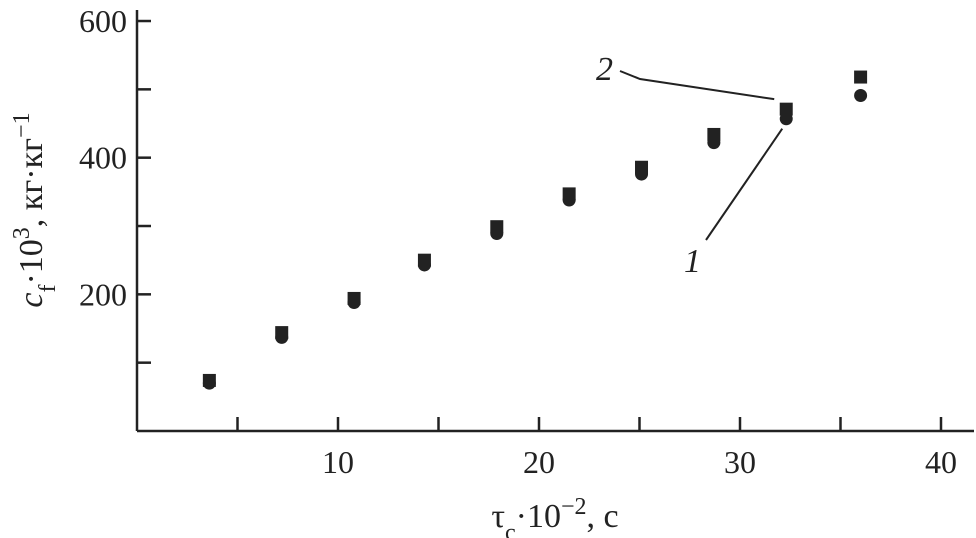 The width and height of the screenshot is (976, 538). I want to click on y-axis-title: cf·103, кг·кг−1, so click(35, 209).